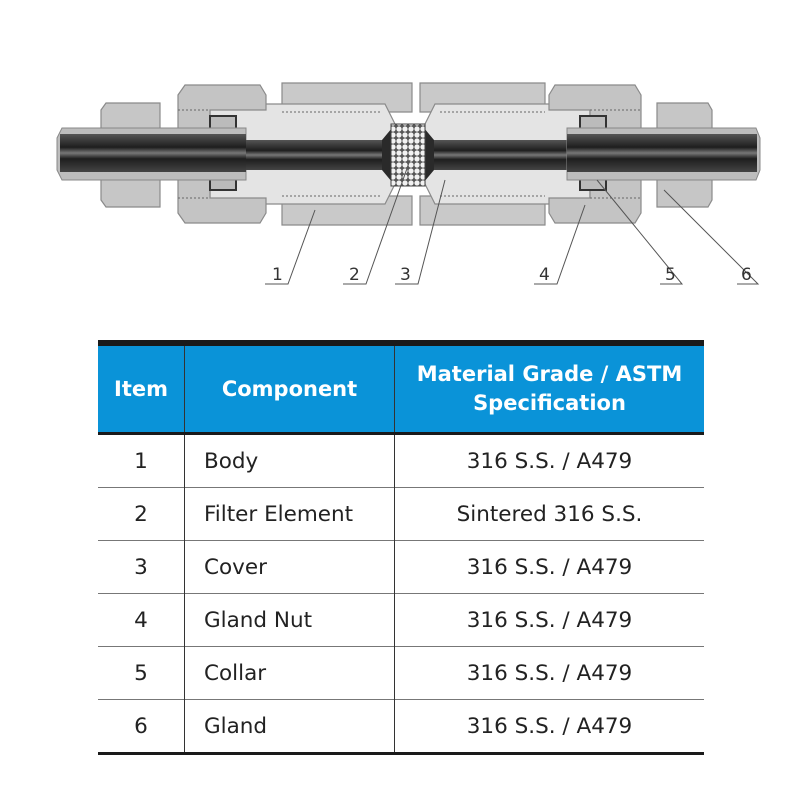 This screenshot has width=800, height=800. I want to click on item-cell: 4, so click(141, 620).